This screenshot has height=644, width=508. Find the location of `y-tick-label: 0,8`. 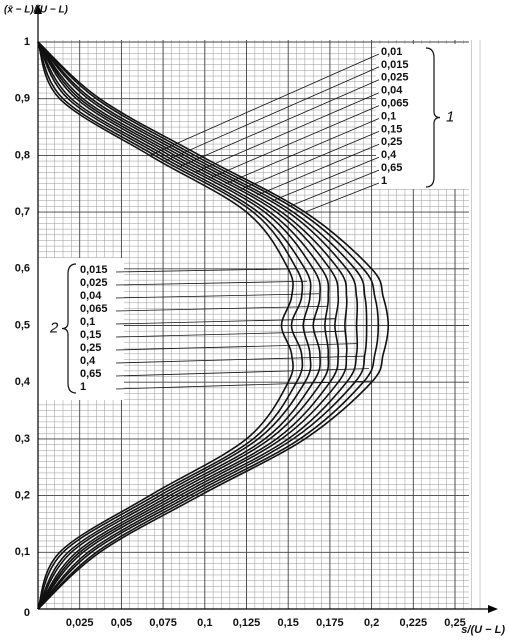

y-tick-label: 0,8 is located at coordinates (22, 155).